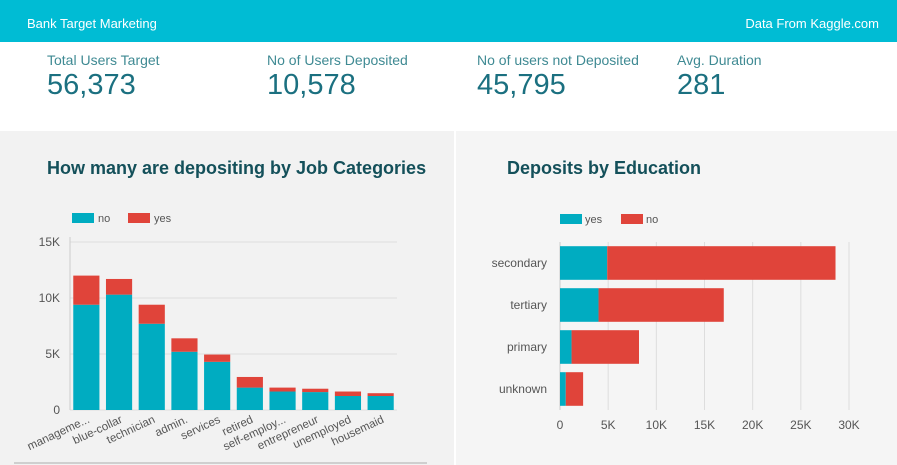 This screenshot has width=897, height=465. I want to click on x-tick-label: 0, so click(560, 425).